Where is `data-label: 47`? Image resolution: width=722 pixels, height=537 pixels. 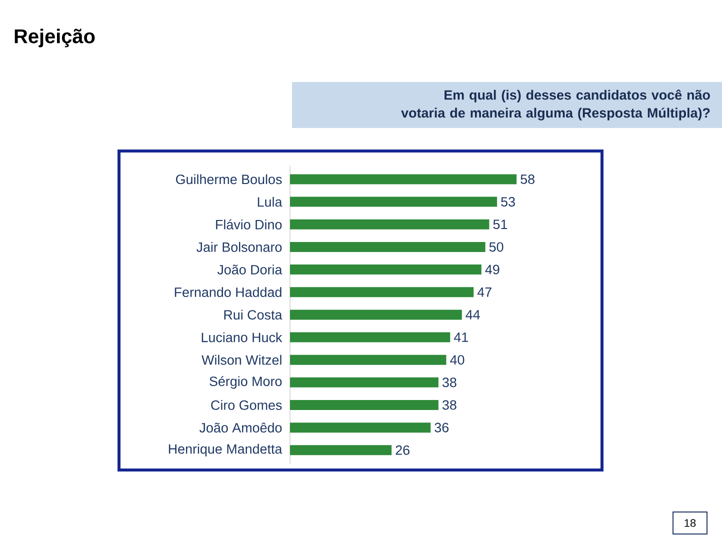
data-label: 47 is located at coordinates (484, 292).